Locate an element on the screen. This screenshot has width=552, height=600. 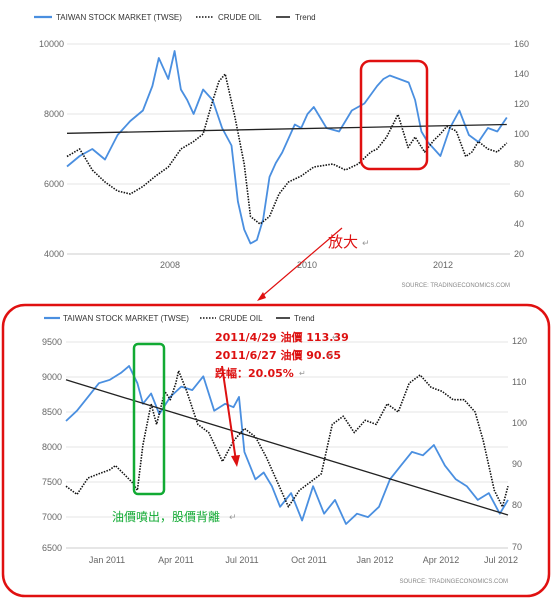
bottom-y-left-tick: 8500 is located at coordinates (52, 412).